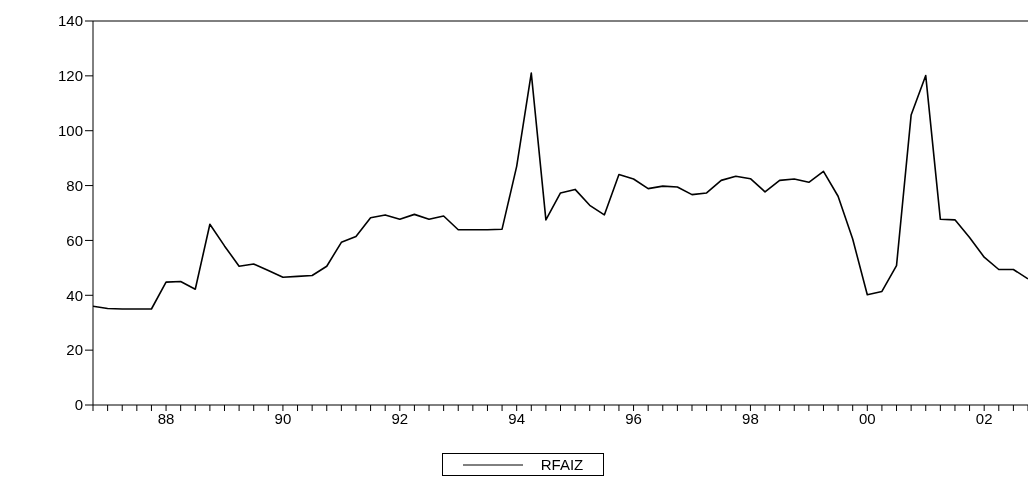  I want to click on x-tick-label: 02, so click(984, 418).